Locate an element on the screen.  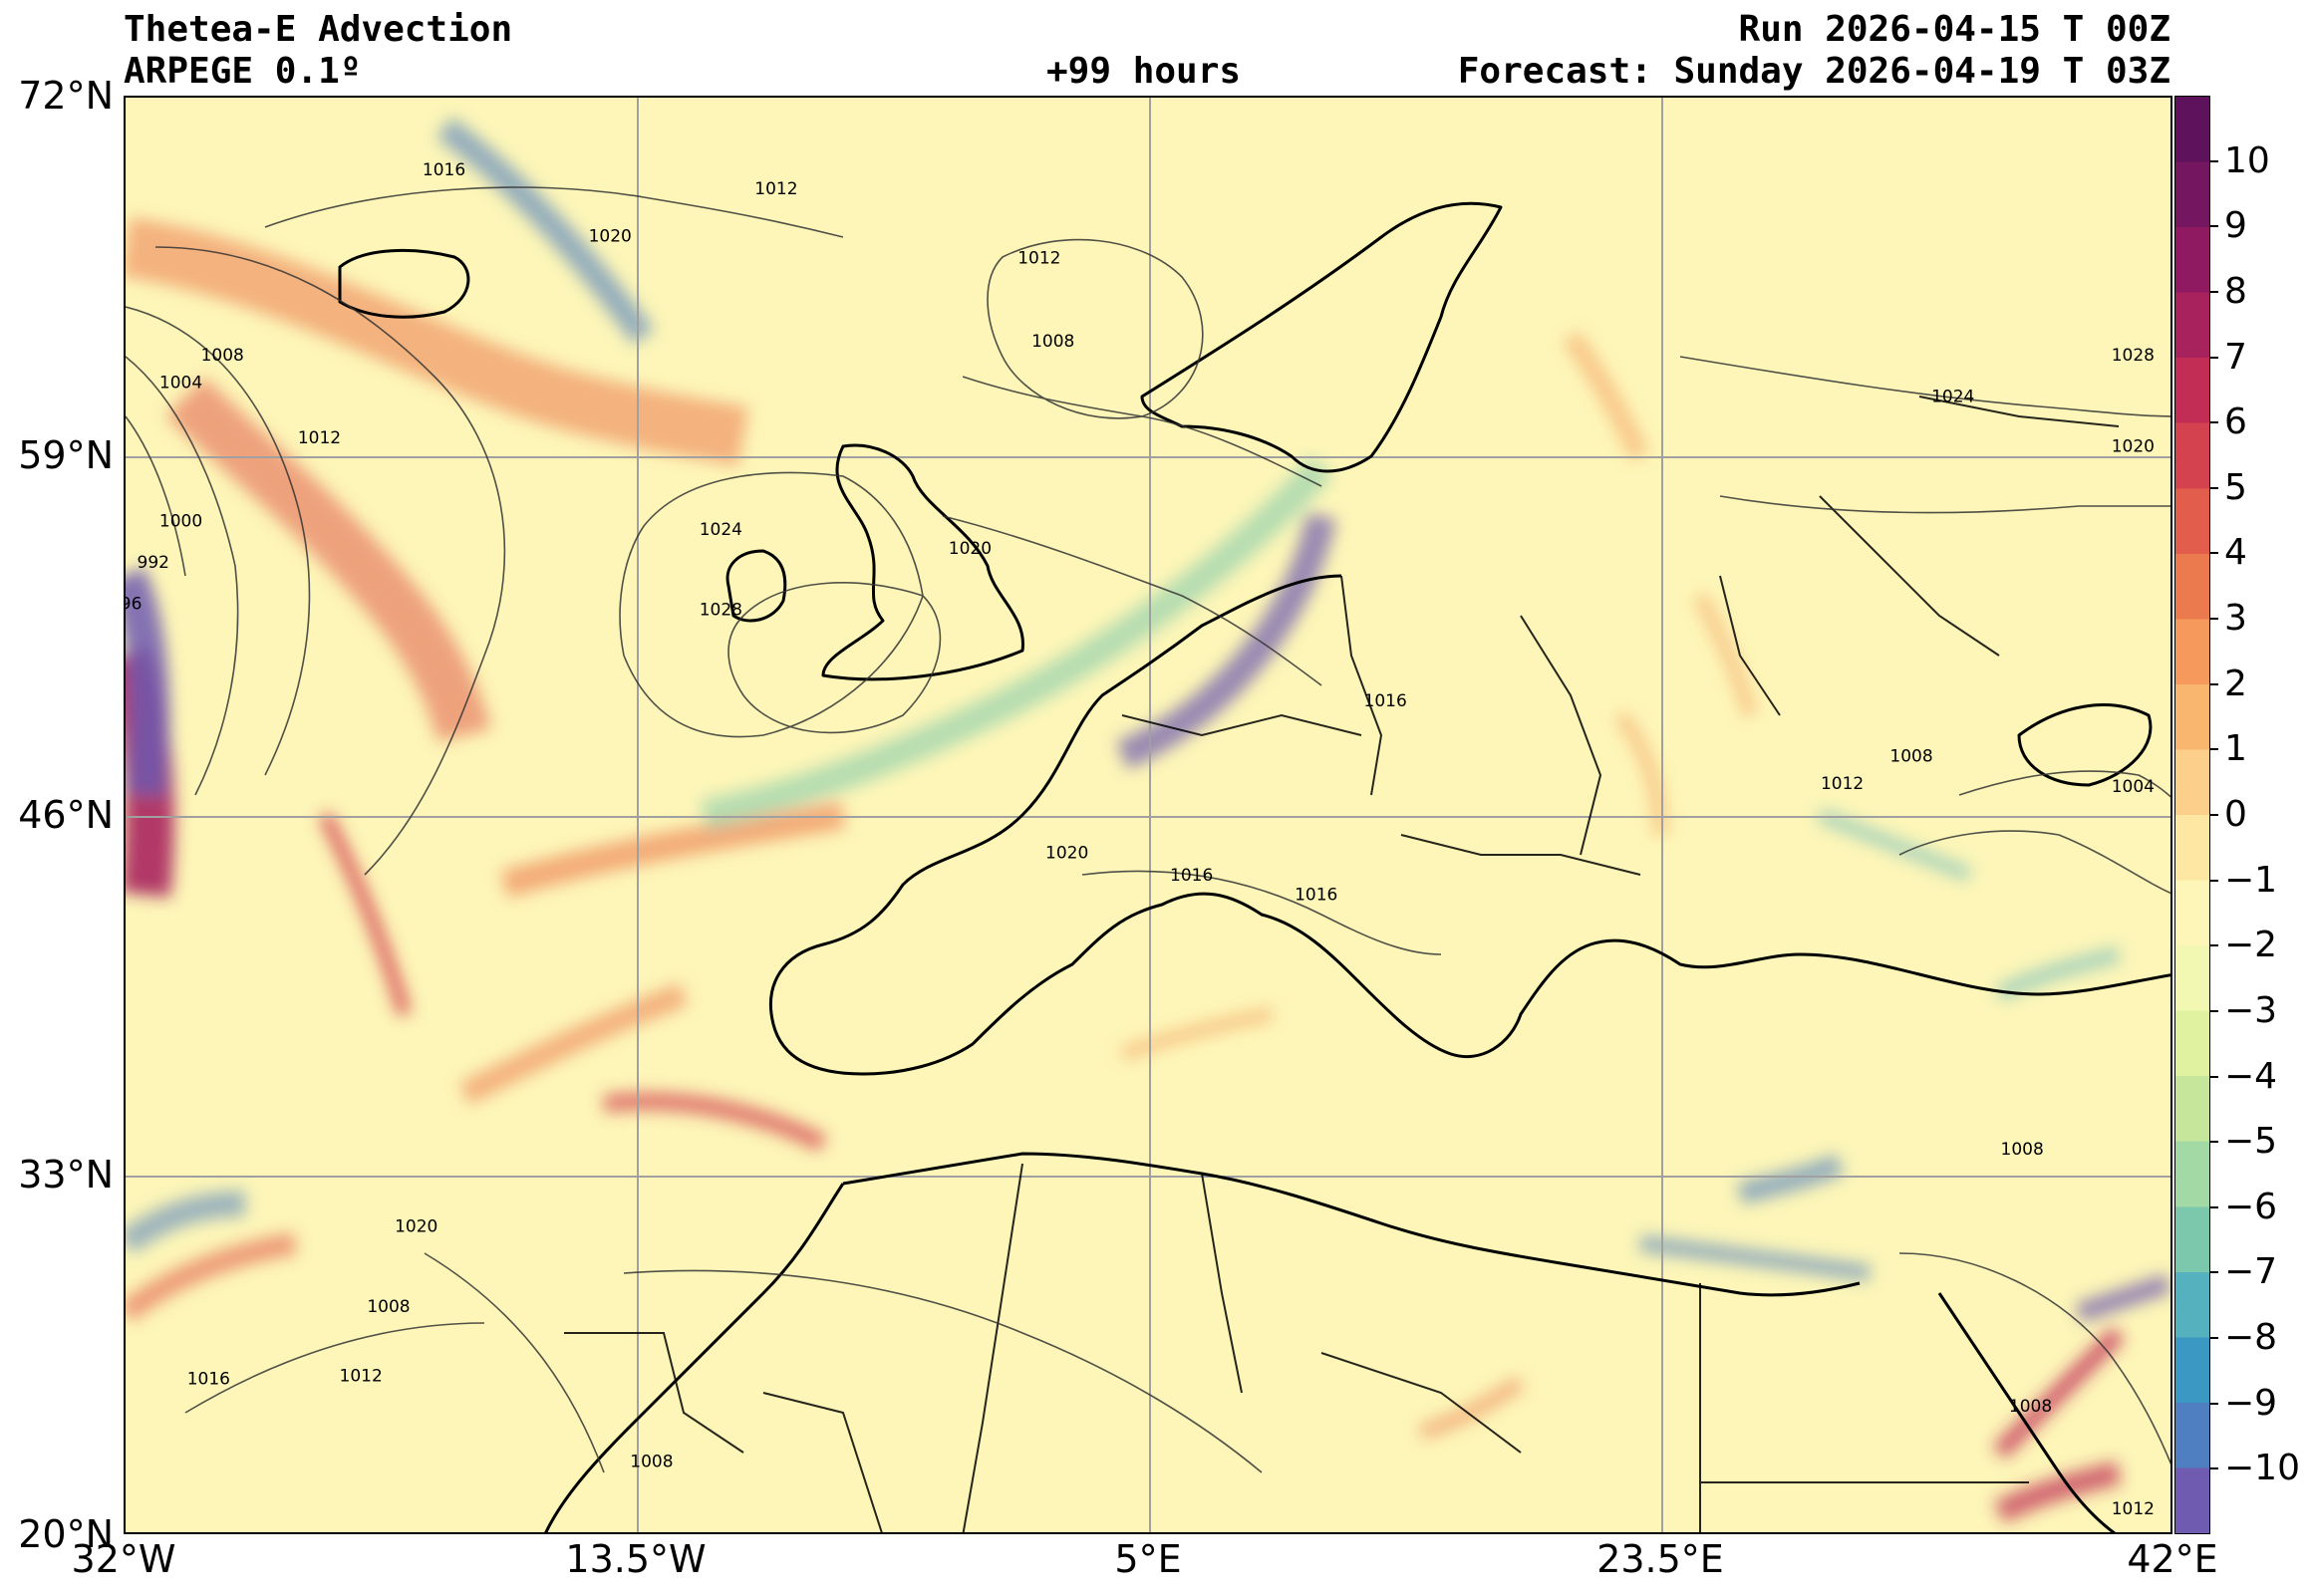
run-label: Run 2026-04-15 T 00Z is located at coordinates (1954, 29).